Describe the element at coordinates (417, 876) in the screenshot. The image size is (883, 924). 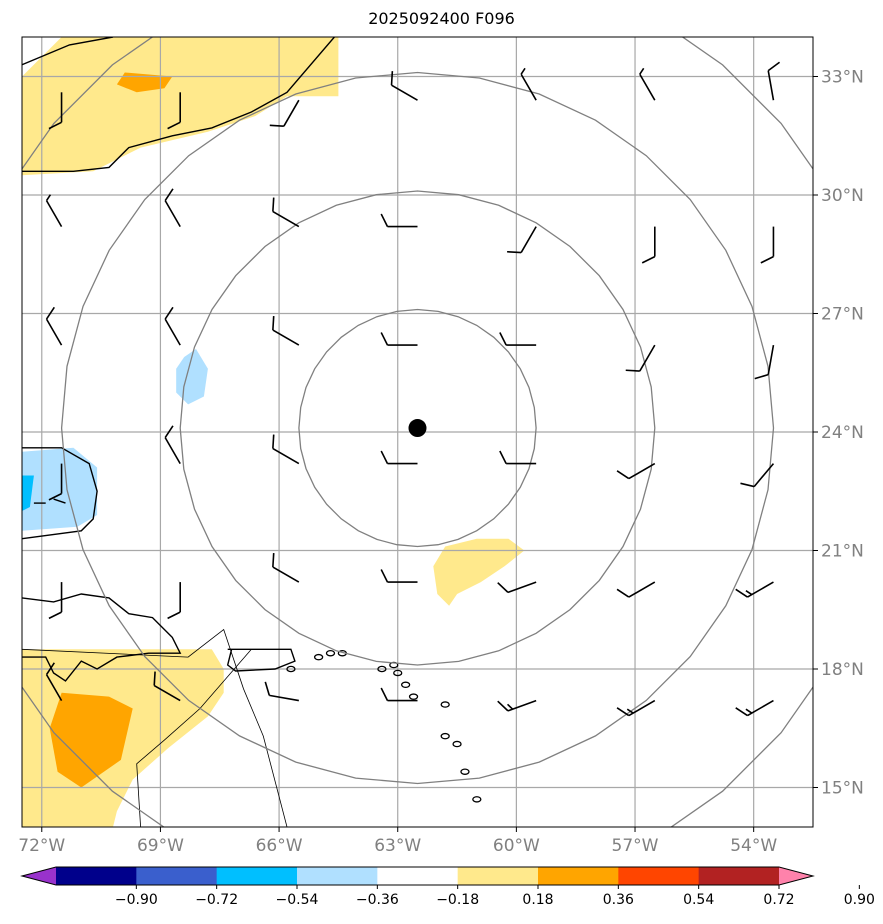
I see `colorbar-outline` at that location.